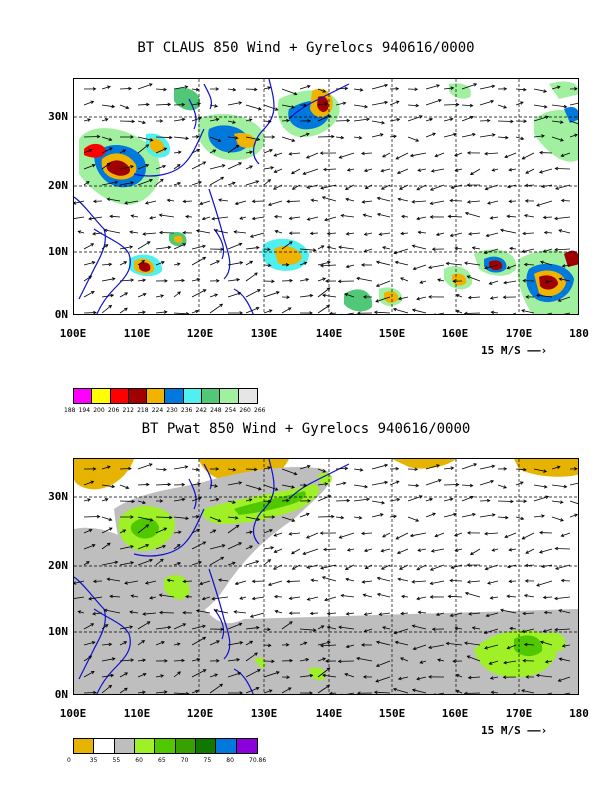 The height and width of the screenshot is (792, 612). What do you see at coordinates (99, 410) in the screenshot?
I see `colorbar-tick-label: 200` at bounding box center [99, 410].